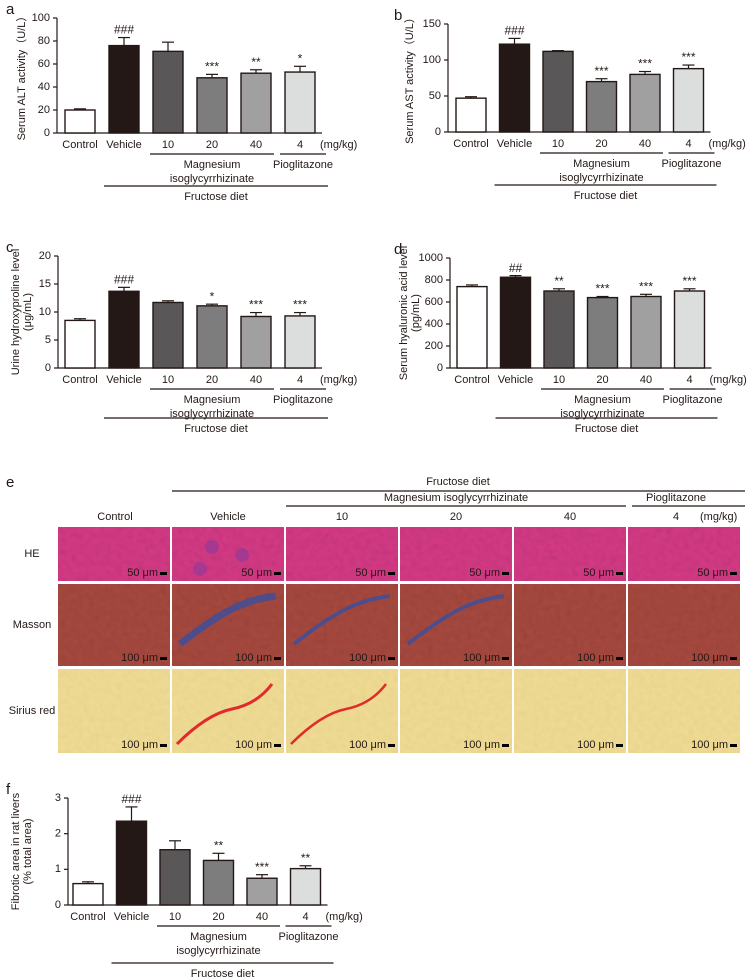  I want to click on x-tick-label: 40, so click(645, 144).